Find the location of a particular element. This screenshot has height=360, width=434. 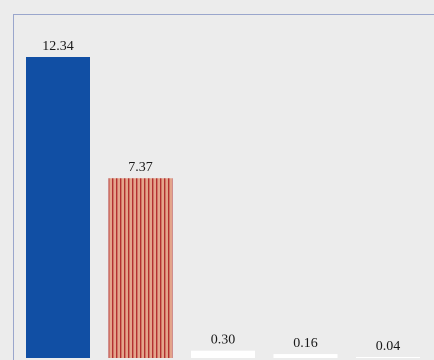

value-label-1: 12.34 is located at coordinates (58, 46).